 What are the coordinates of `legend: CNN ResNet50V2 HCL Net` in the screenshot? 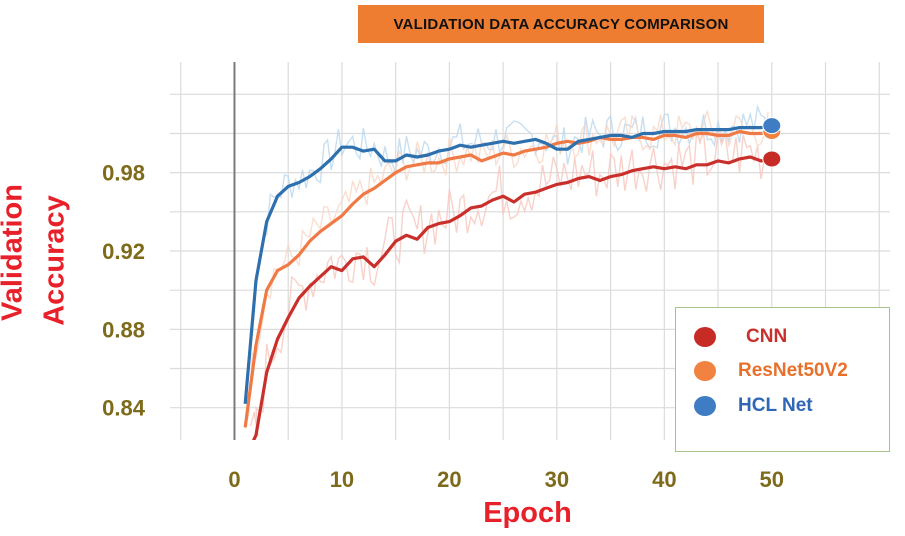 It's located at (782, 379).